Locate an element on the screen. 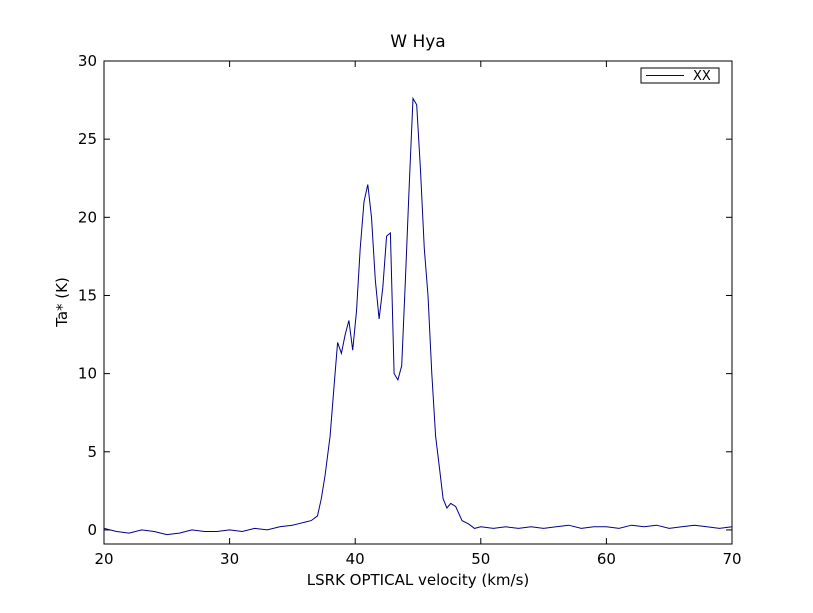  y-tick-label: 0 is located at coordinates (92, 530).